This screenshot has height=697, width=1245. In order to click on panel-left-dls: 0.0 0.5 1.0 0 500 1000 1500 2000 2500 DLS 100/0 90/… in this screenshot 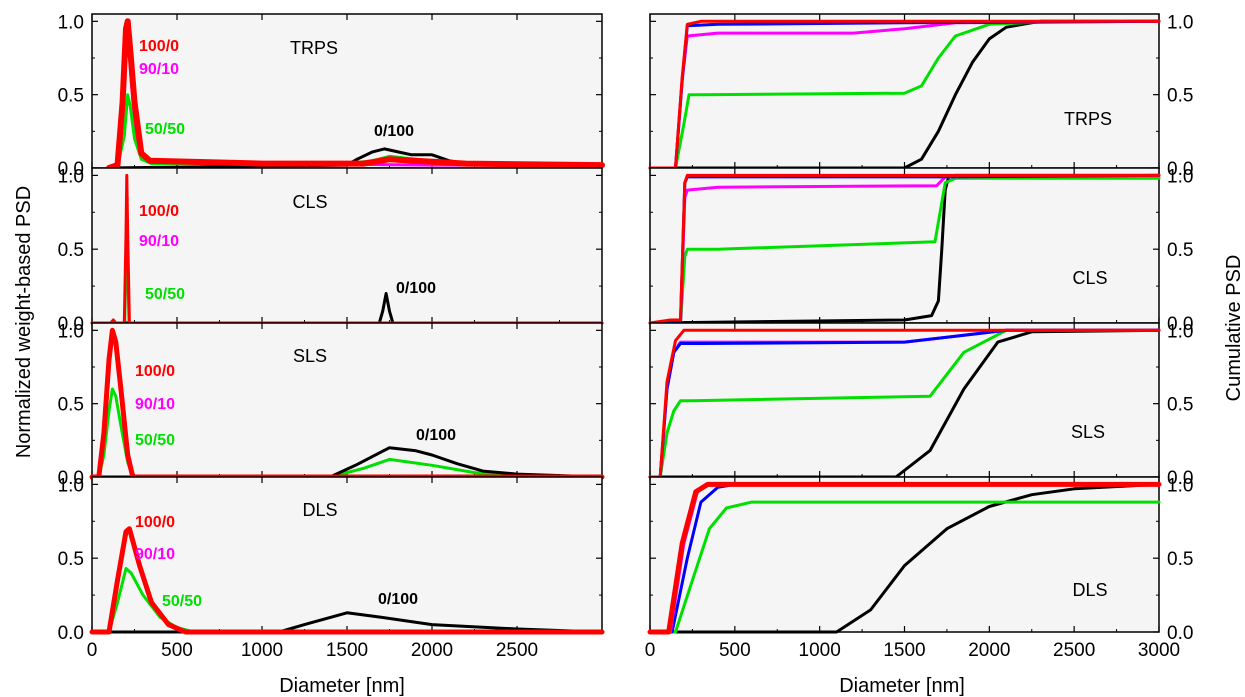, I will do `click(331, 568)`.